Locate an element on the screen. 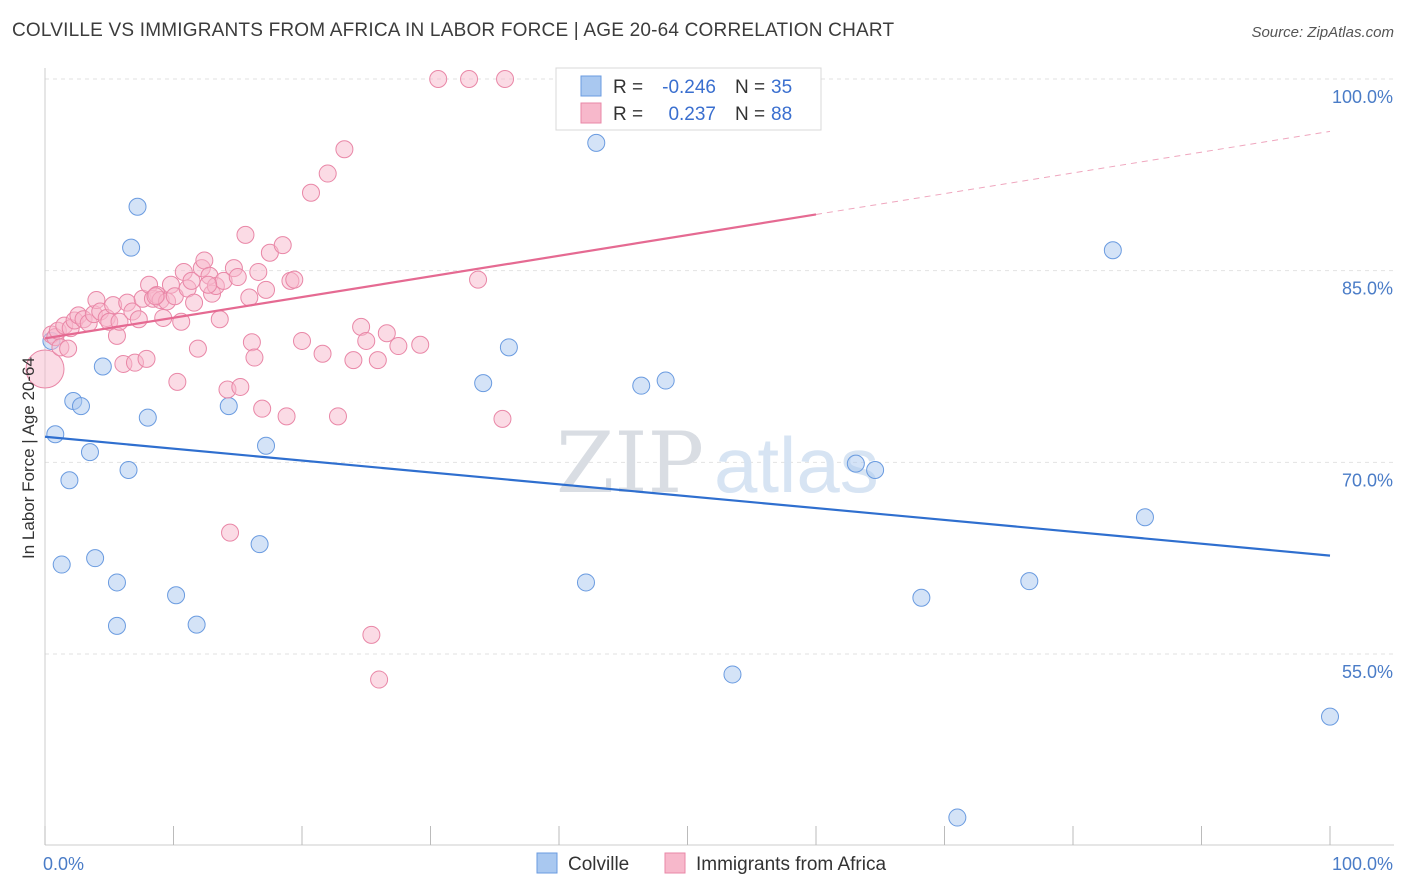  watermark-zip: ZIP is located at coordinates (630, 463).